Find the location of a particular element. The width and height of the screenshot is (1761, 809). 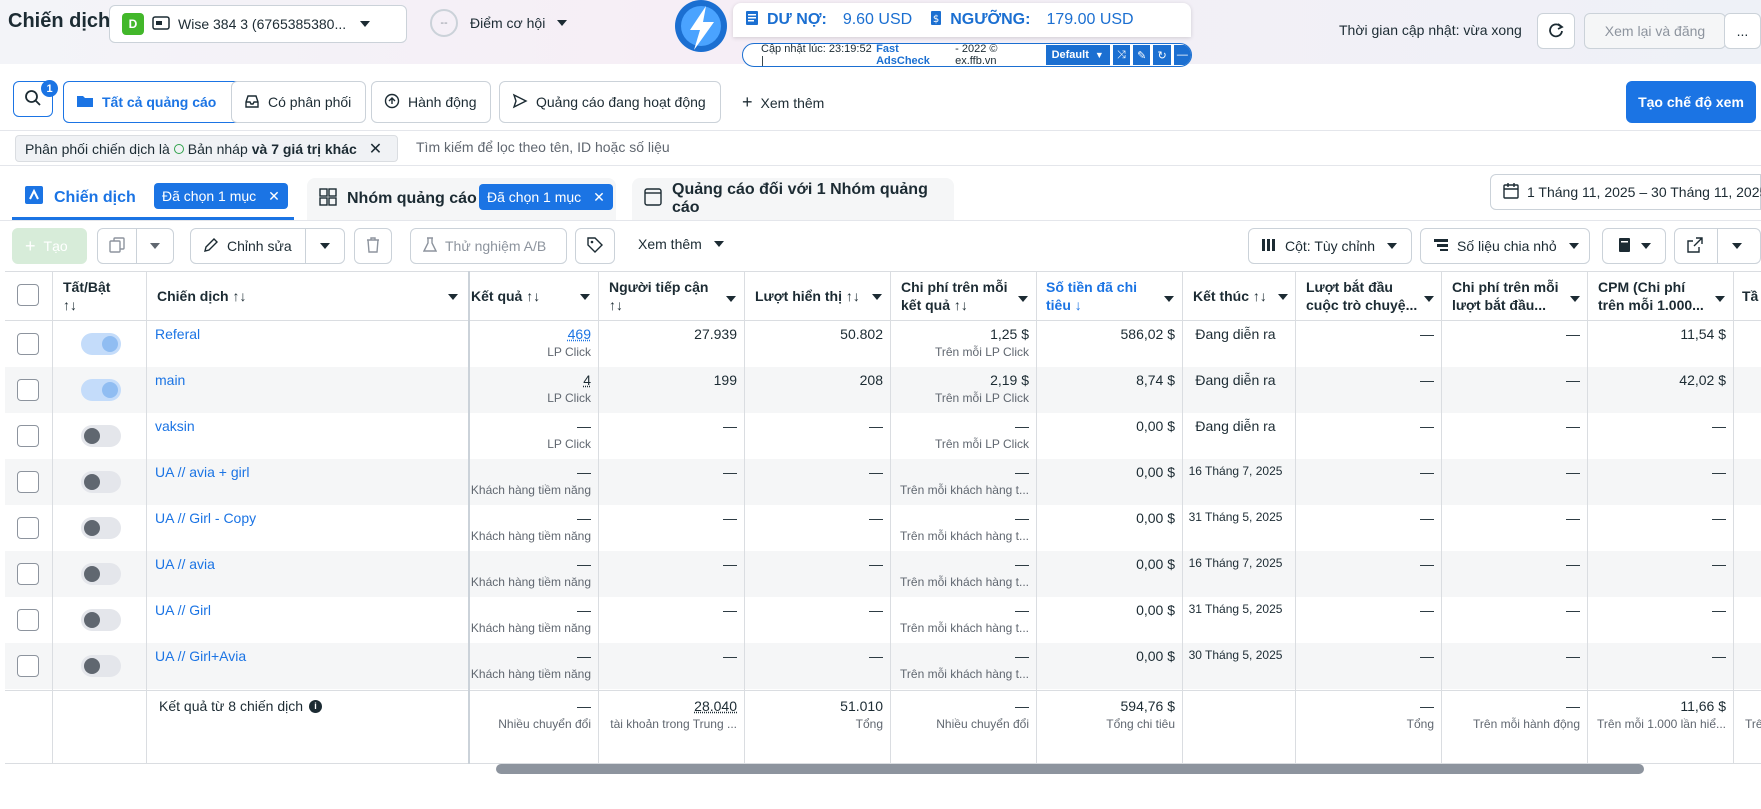

header-cost-per-result: Chi phí trên mỗi kết quả ↑↓ is located at coordinates (954, 296).